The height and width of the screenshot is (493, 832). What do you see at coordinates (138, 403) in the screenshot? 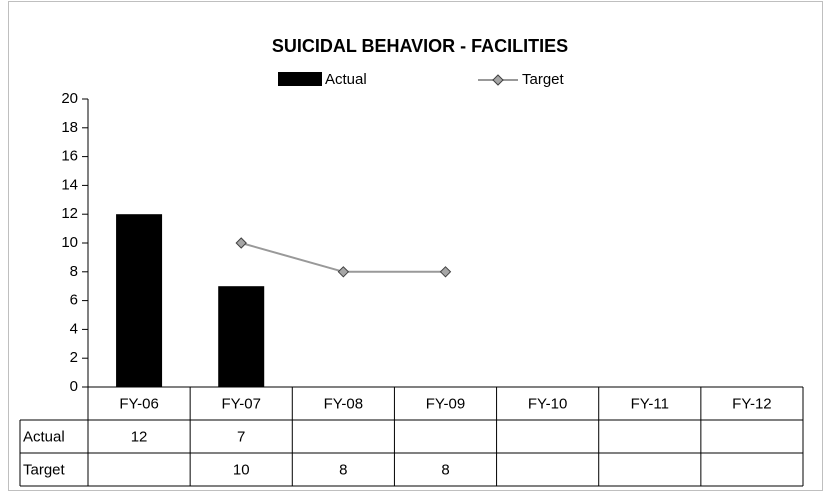
I see `x-tick-label: FY-06` at bounding box center [138, 403].